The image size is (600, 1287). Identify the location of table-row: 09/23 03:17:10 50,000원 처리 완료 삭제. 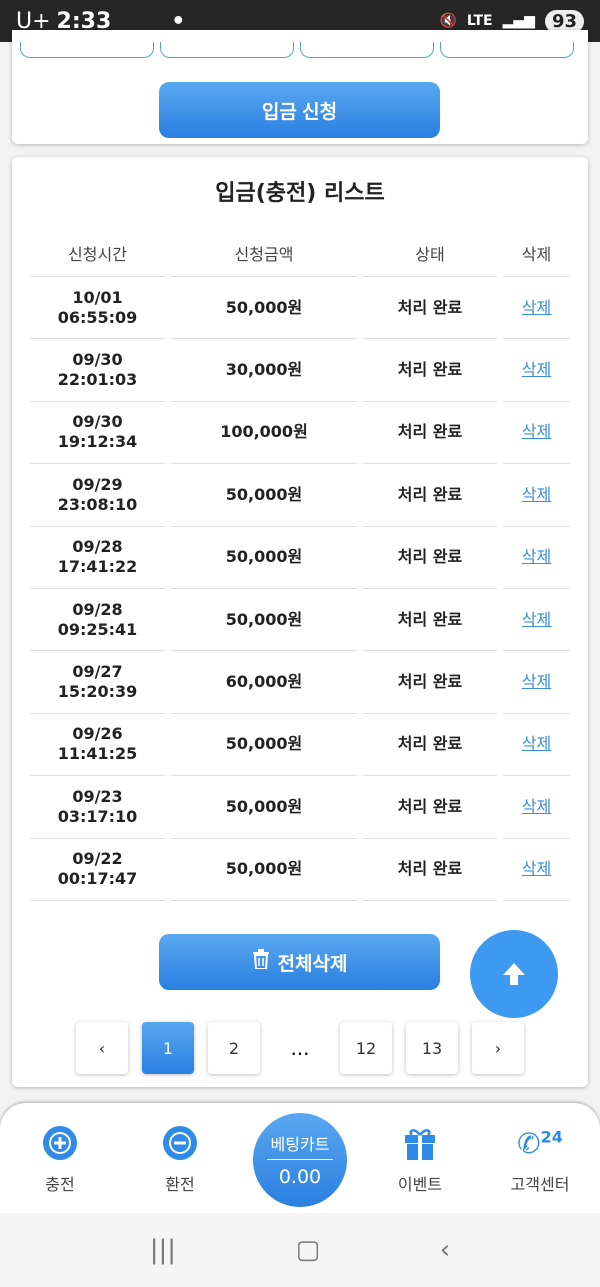
(300, 807).